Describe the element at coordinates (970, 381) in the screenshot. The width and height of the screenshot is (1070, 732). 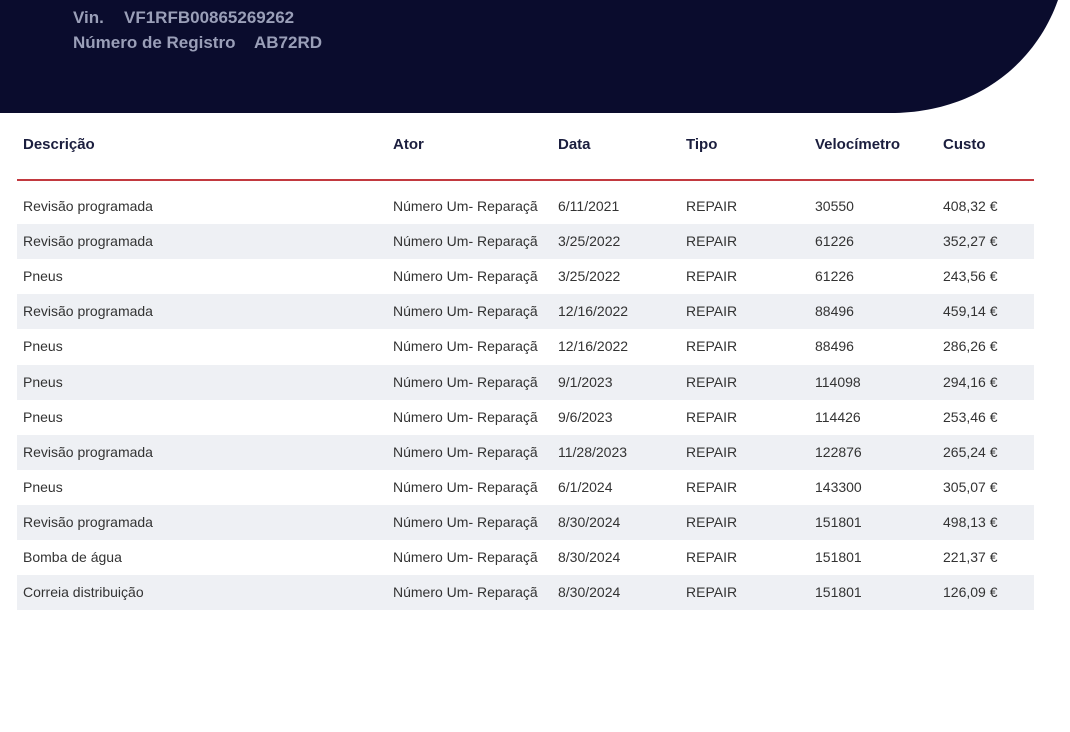
I see `table-cell: 294,16 €` at that location.